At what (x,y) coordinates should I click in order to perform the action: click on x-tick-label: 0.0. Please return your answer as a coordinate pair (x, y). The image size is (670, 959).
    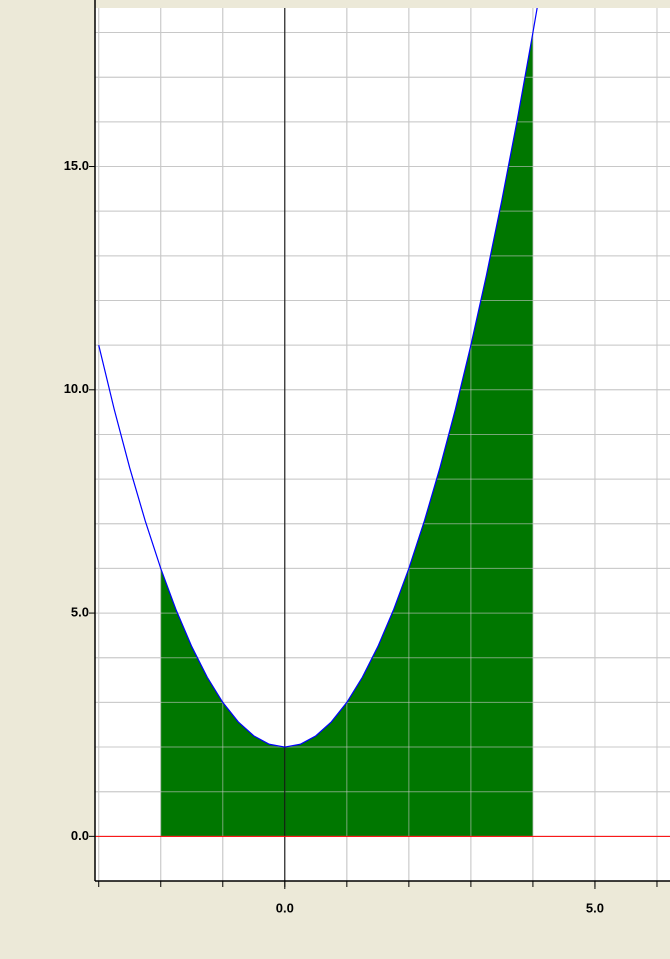
    Looking at the image, I should click on (285, 907).